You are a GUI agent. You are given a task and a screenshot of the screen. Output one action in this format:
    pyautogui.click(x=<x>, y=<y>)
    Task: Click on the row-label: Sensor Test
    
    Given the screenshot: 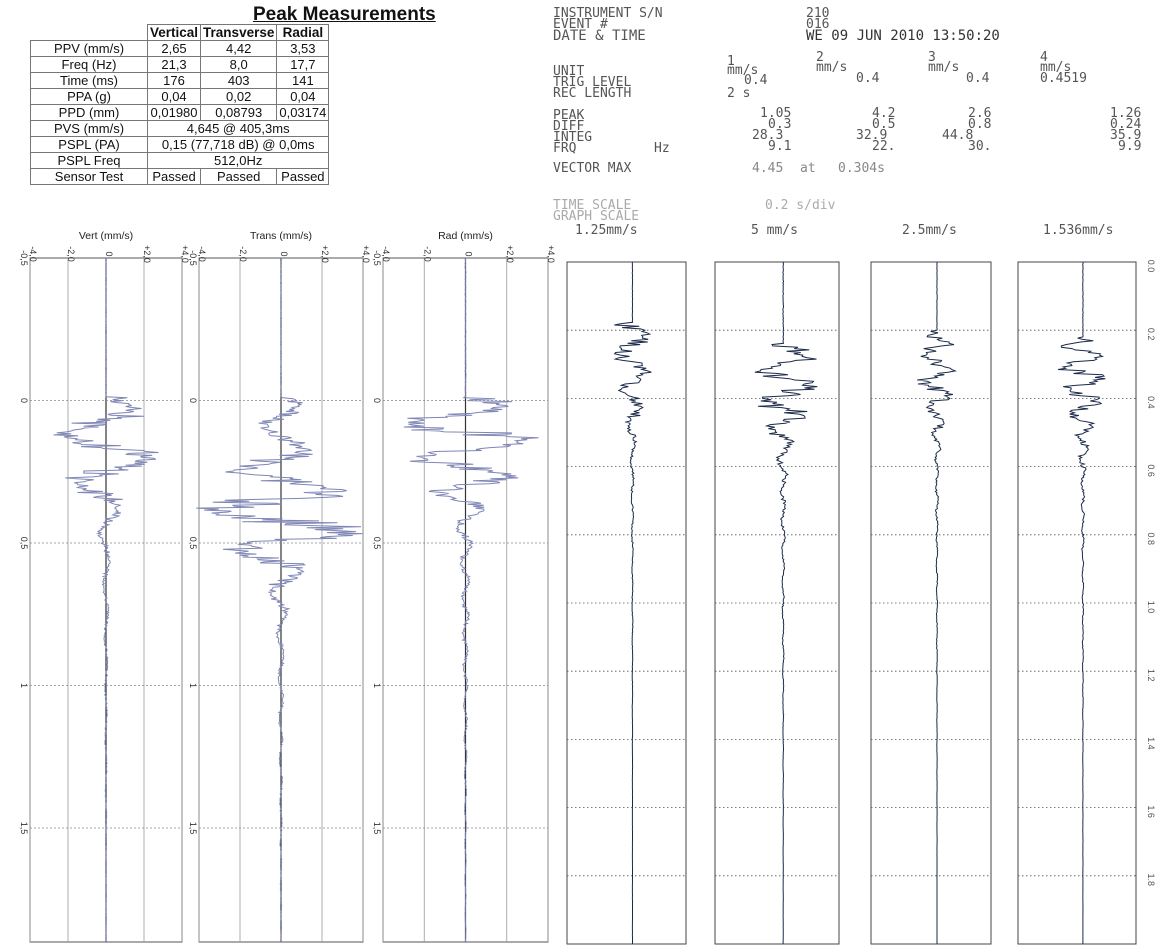 What is the action you would take?
    pyautogui.click(x=89, y=176)
    